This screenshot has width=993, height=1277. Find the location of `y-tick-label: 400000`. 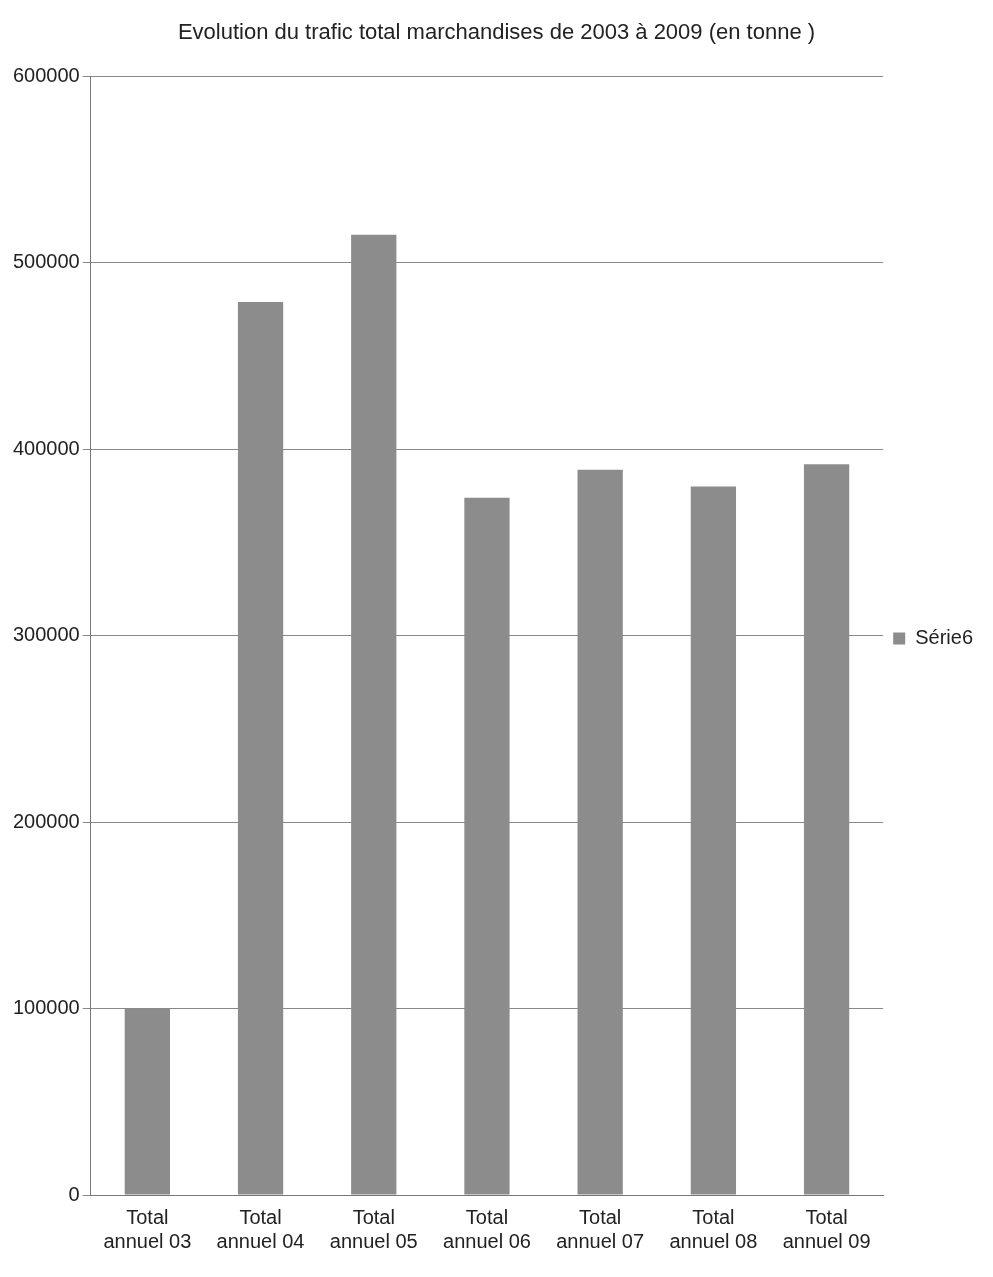

y-tick-label: 400000 is located at coordinates (46, 447).